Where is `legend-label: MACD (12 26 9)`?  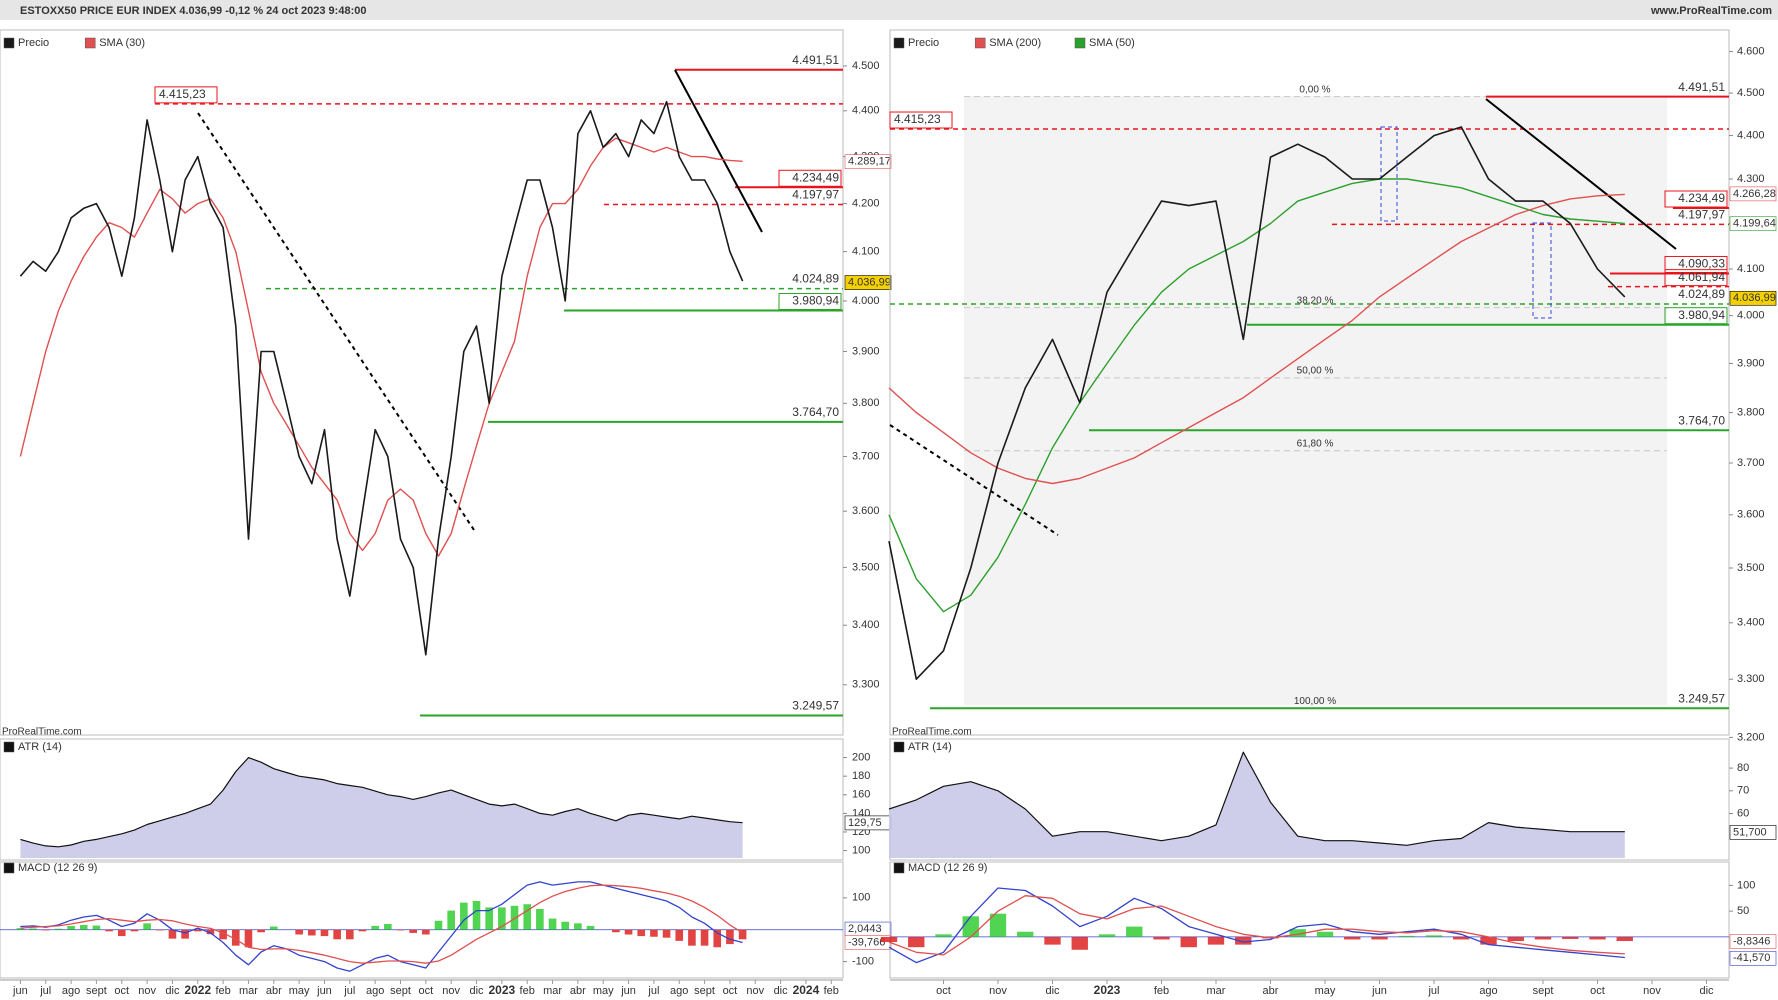 legend-label: MACD (12 26 9) is located at coordinates (57, 868).